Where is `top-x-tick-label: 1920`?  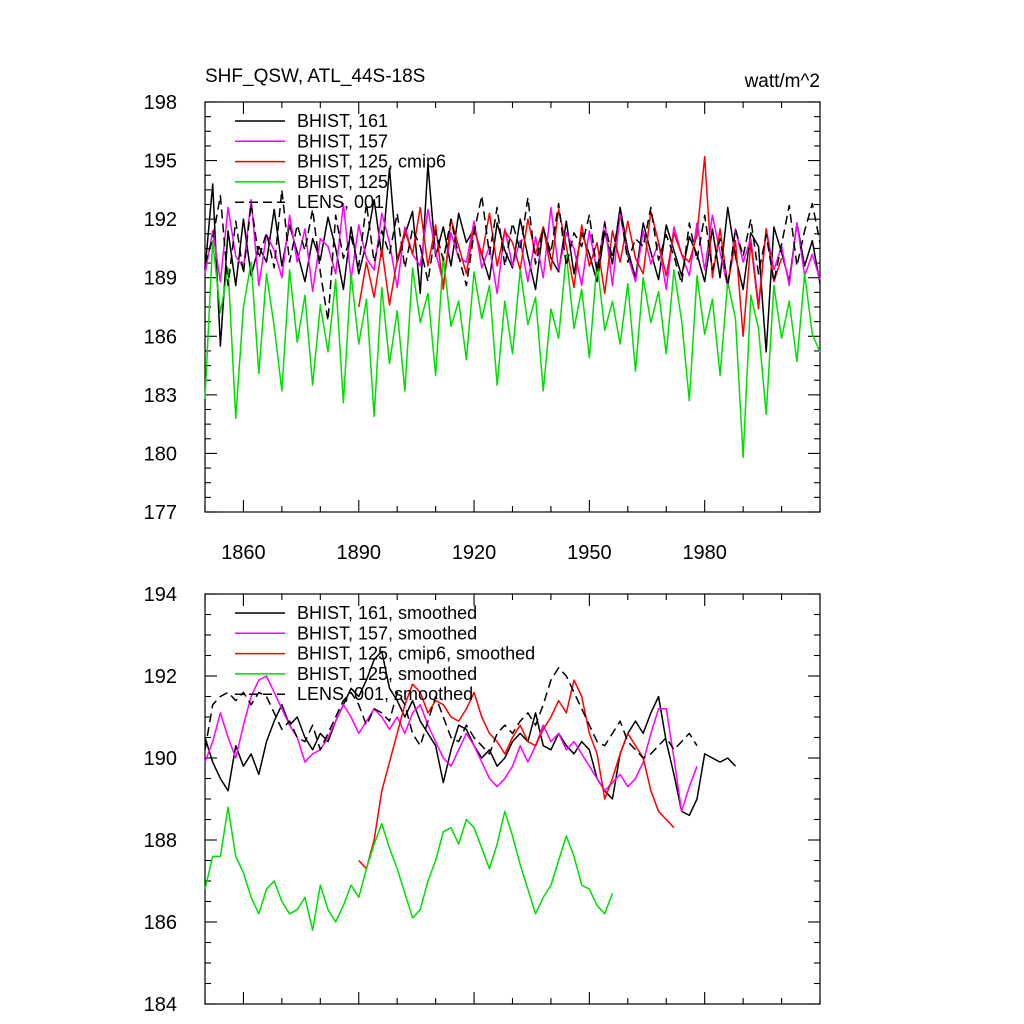
top-x-tick-label: 1920 is located at coordinates (474, 553).